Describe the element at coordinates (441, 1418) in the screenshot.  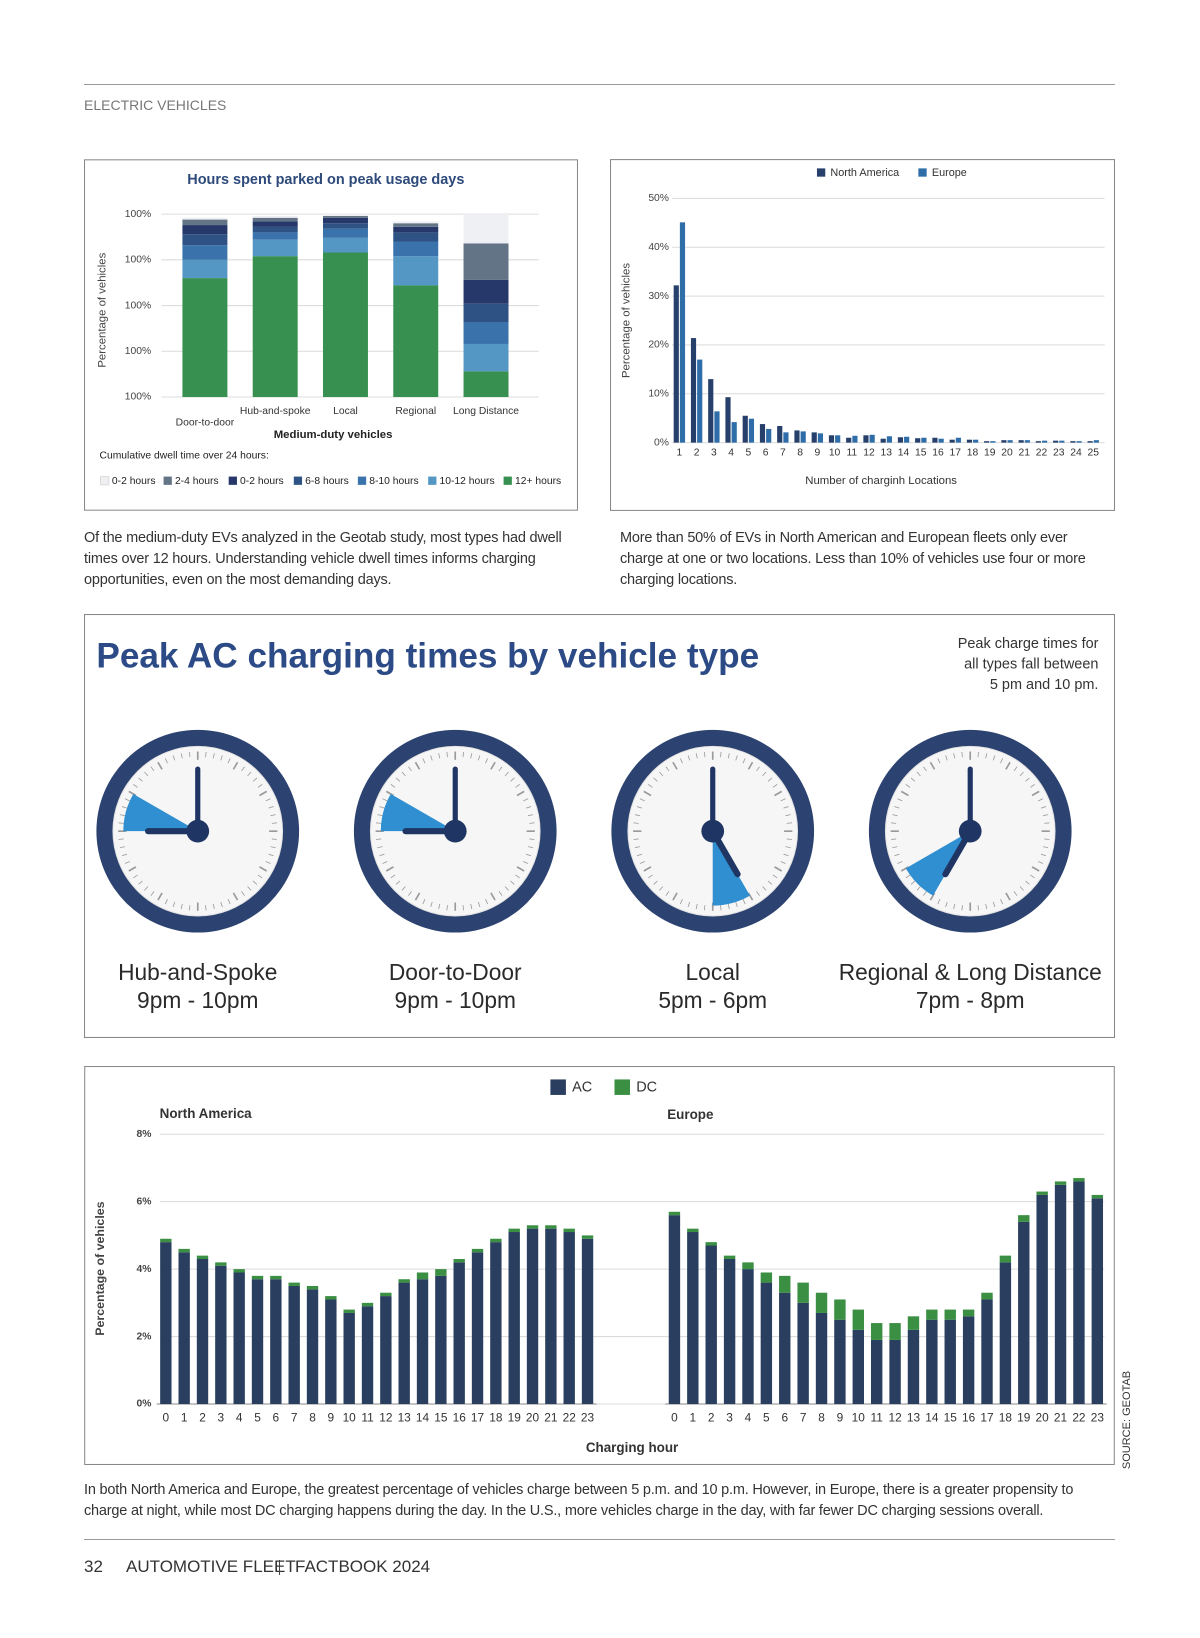
I see `x-tick-label: 15` at that location.